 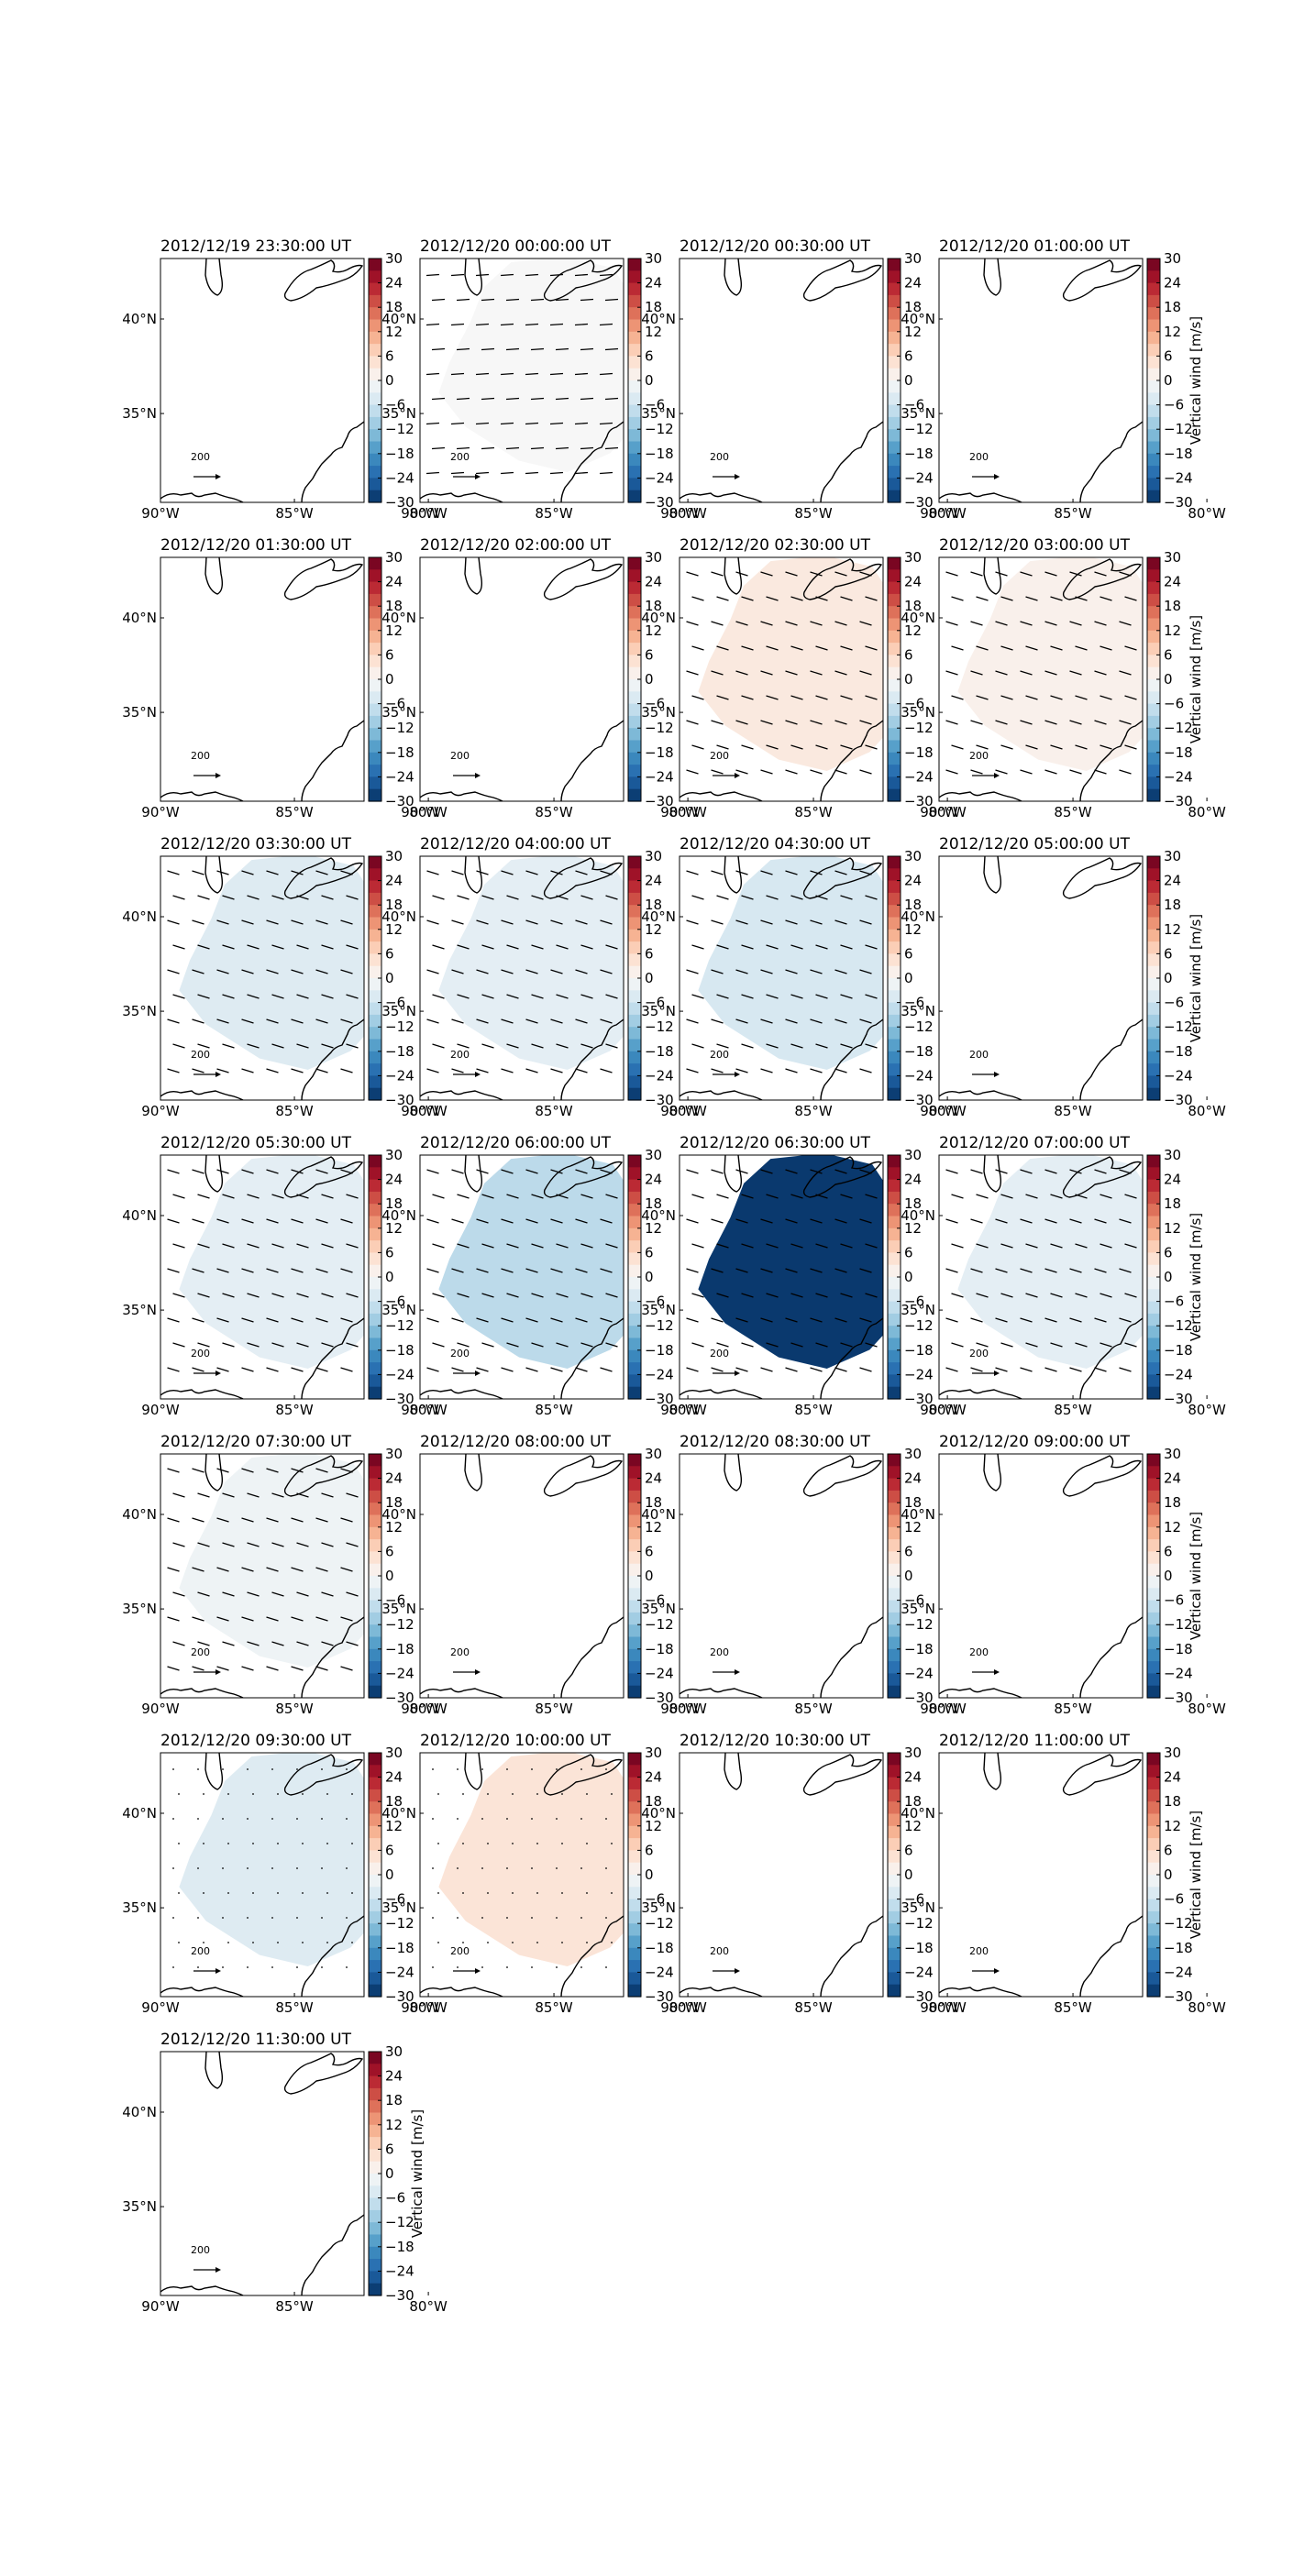 I want to click on colorbar-tick-label: −6, so click(x=655, y=405).